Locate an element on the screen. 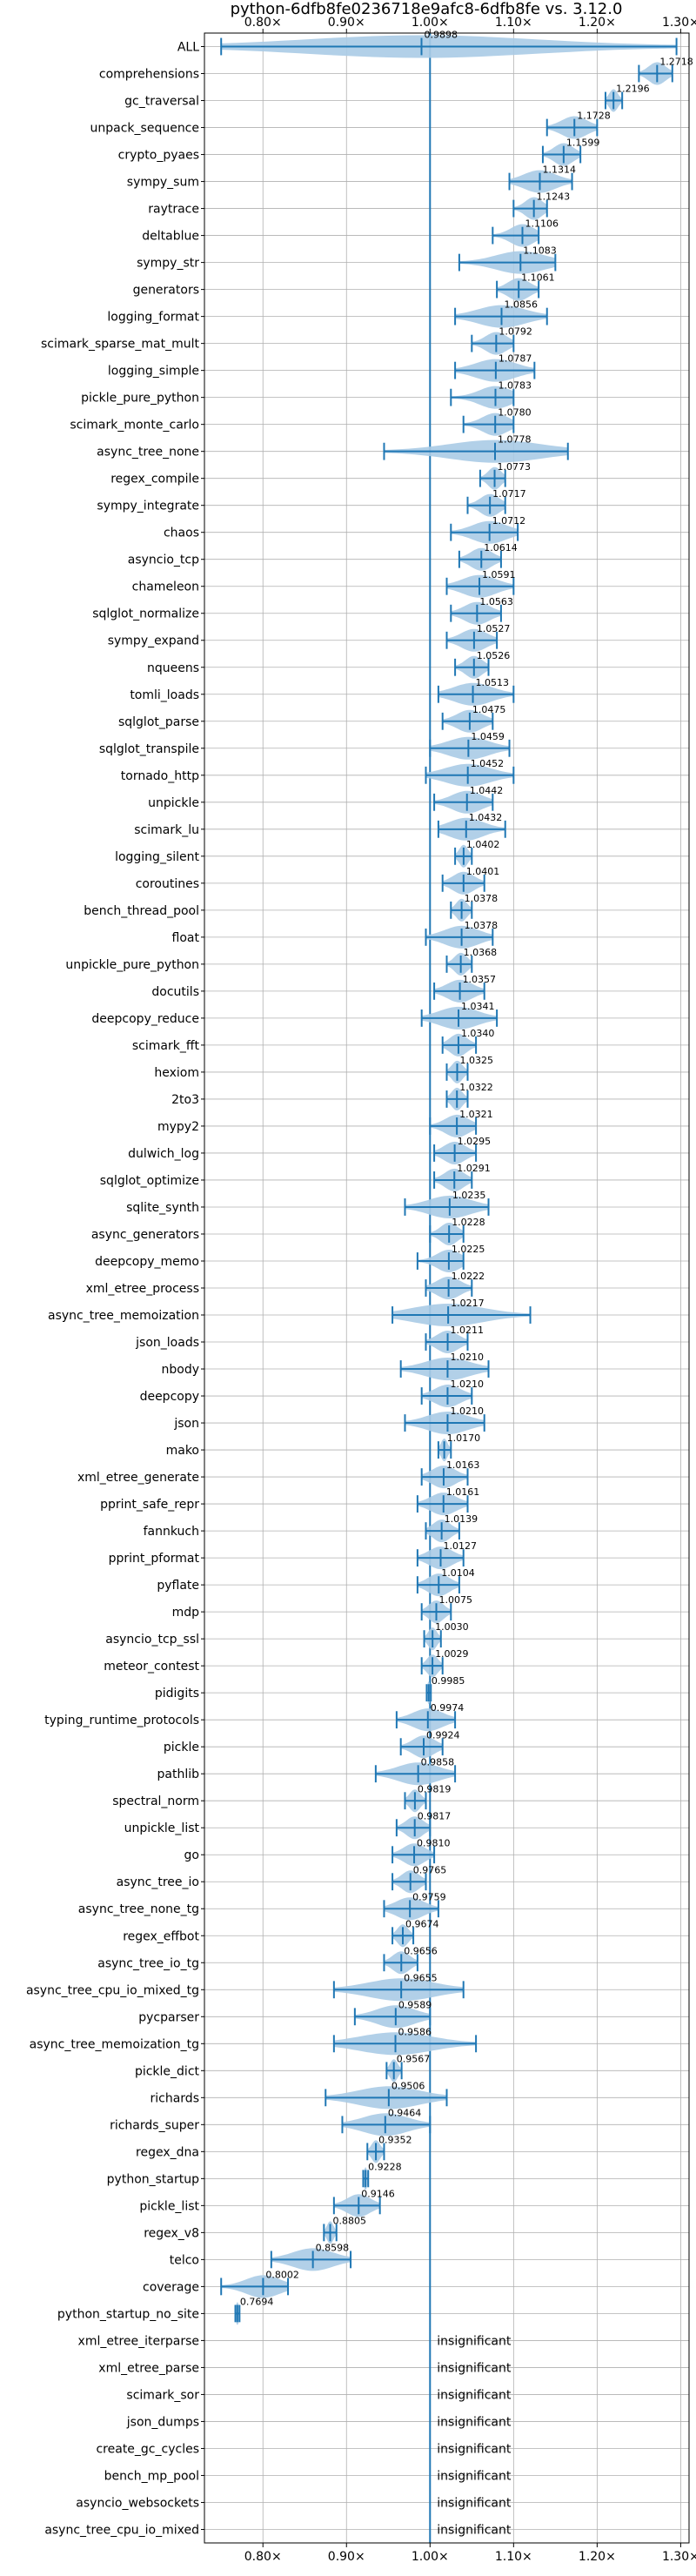  category-label: chameleon is located at coordinates (165, 587).